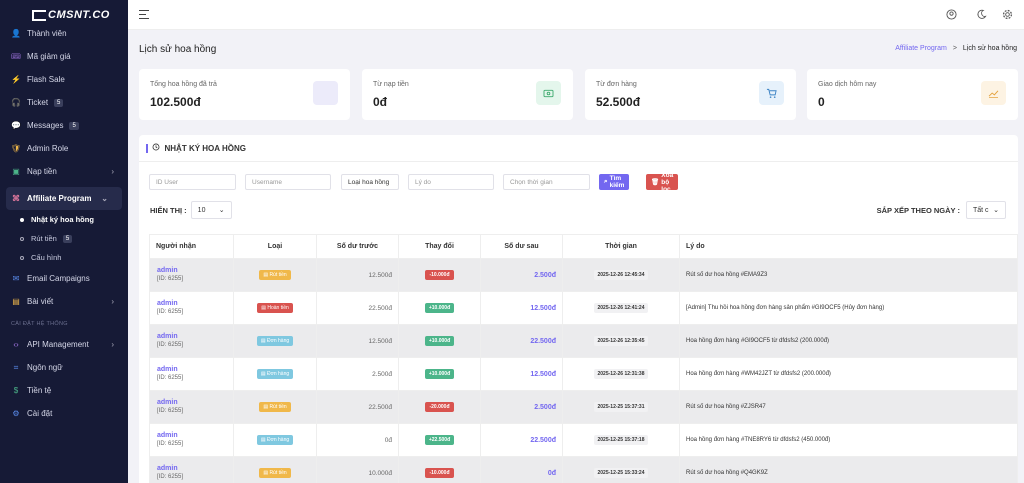  Describe the element at coordinates (64, 367) in the screenshot. I see `sidebar-item: ⌗ Ngôn ngữ` at that location.